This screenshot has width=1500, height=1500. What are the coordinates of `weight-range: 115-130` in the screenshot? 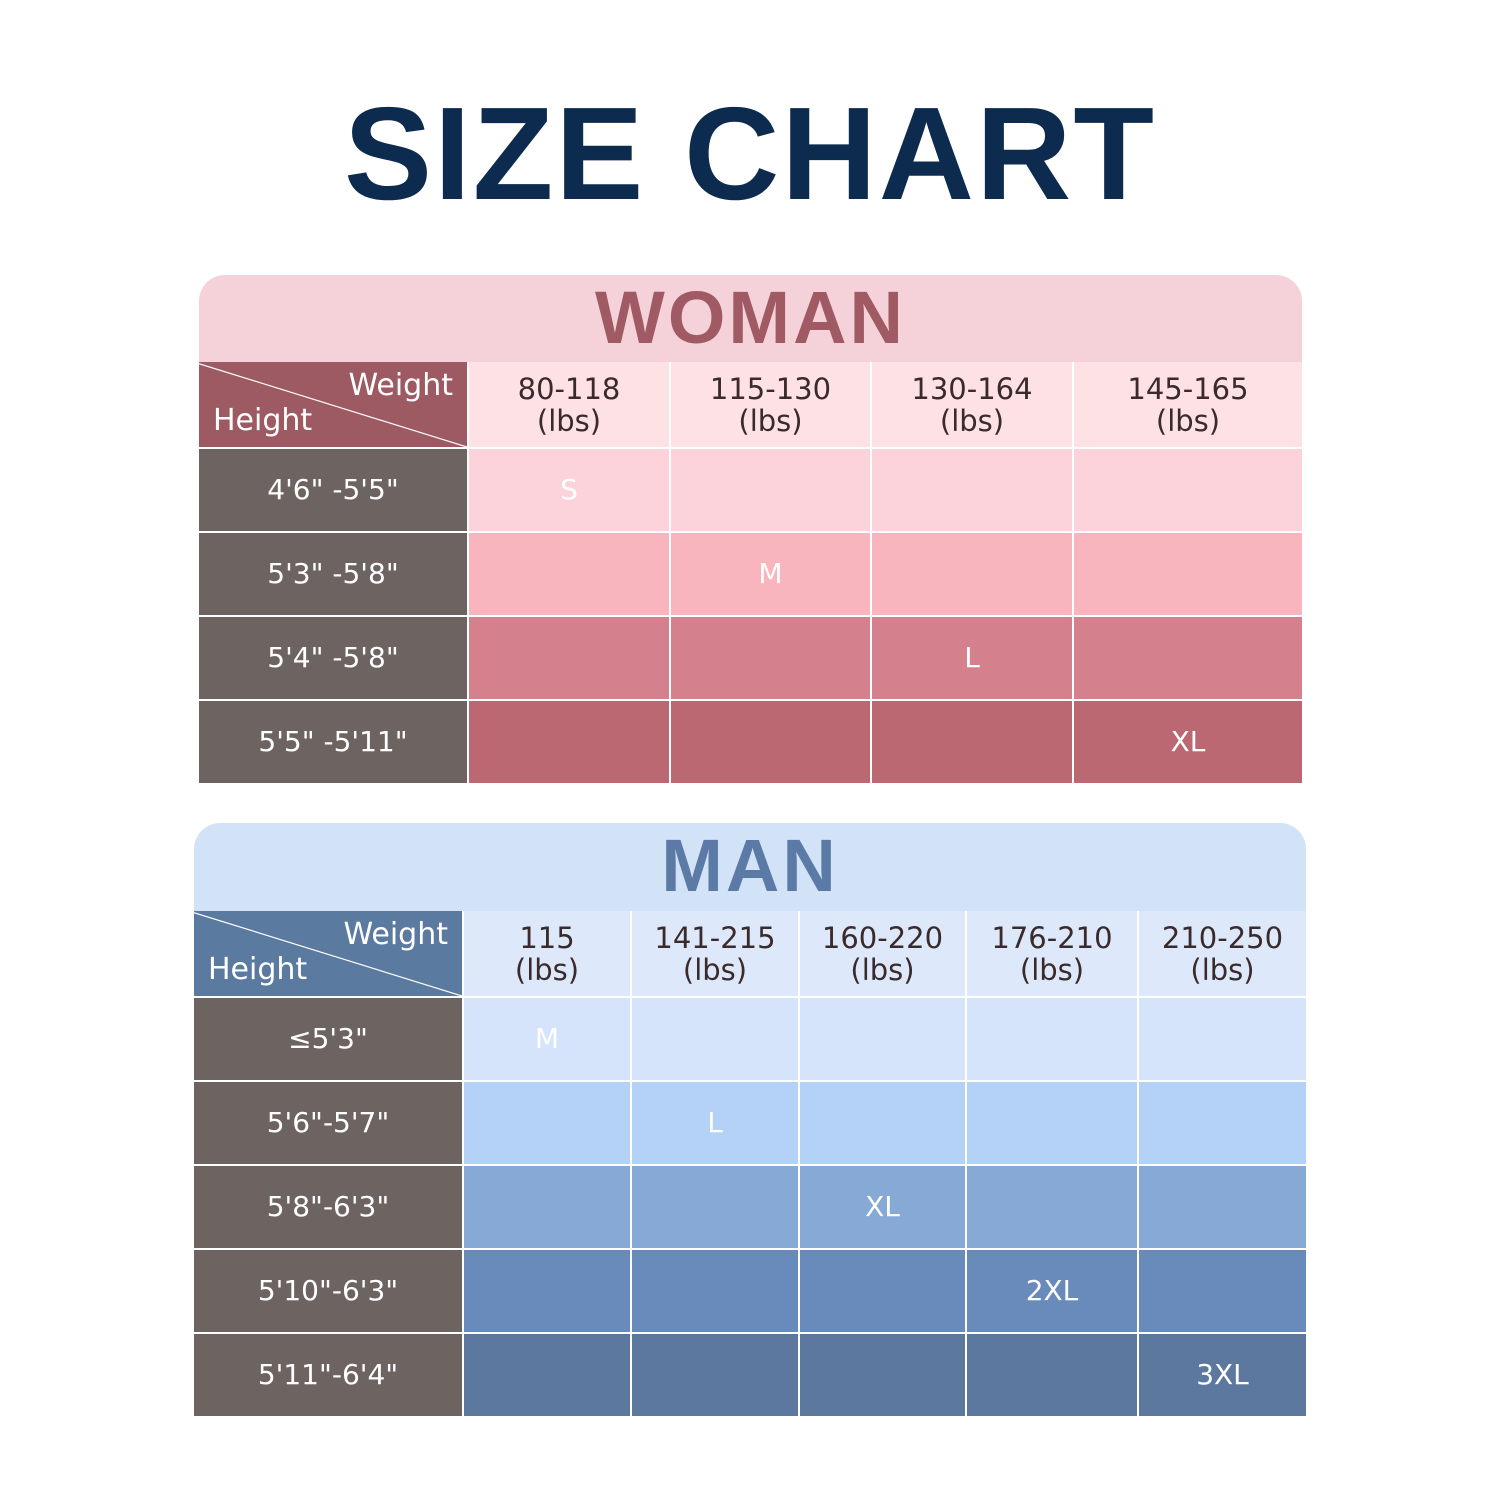 It's located at (770, 388).